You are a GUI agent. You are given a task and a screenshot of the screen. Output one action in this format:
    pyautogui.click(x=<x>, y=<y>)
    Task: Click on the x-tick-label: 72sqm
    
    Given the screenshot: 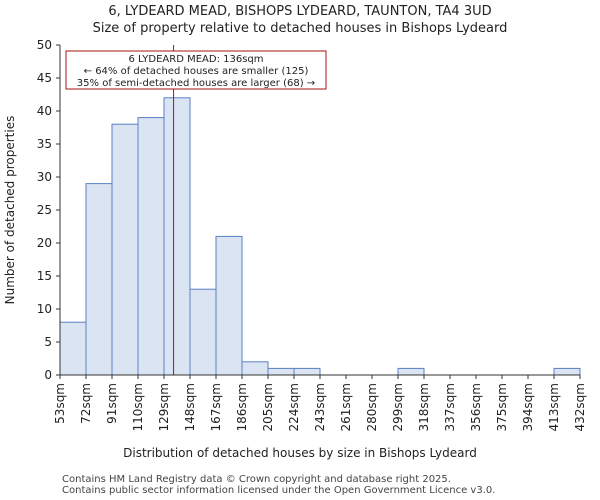 What is the action you would take?
    pyautogui.click(x=86, y=403)
    